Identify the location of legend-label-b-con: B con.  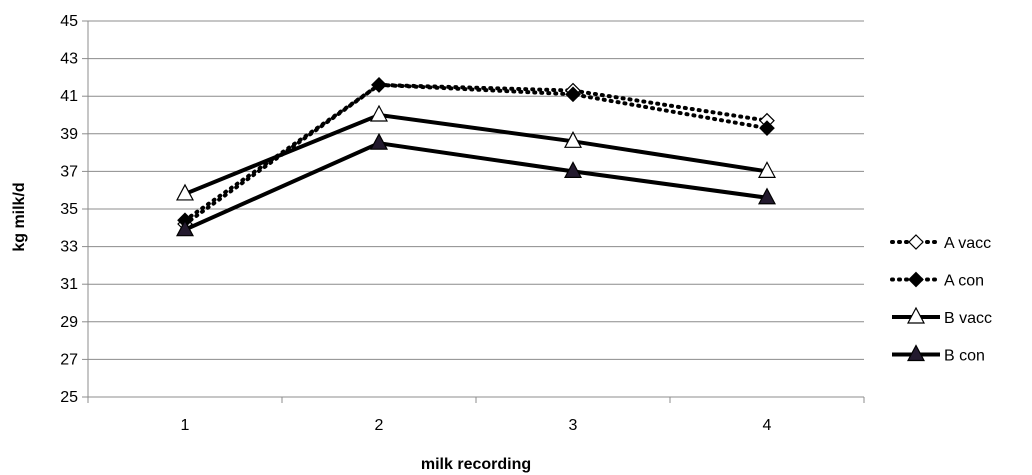
(964, 356).